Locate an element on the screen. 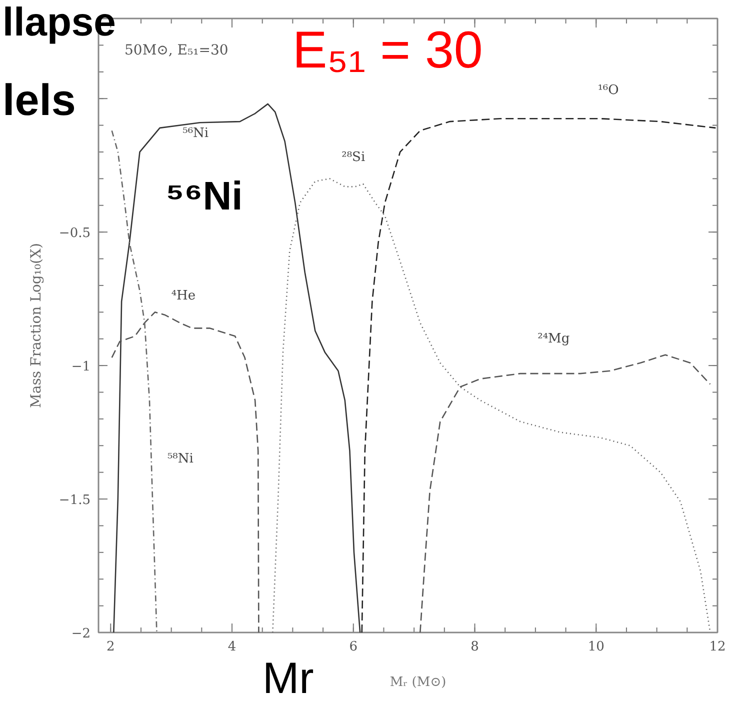 Image resolution: width=730 pixels, height=707 pixels. x-axis-title: Mᵣ (M⊙) is located at coordinates (418, 682).